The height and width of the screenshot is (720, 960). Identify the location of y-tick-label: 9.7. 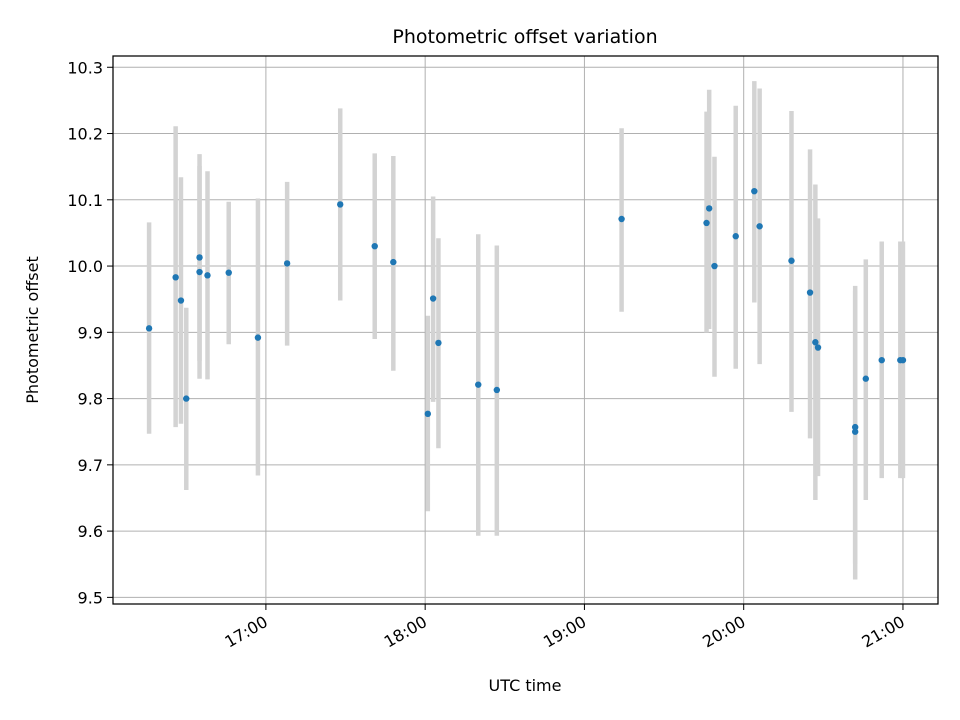
(90, 465).